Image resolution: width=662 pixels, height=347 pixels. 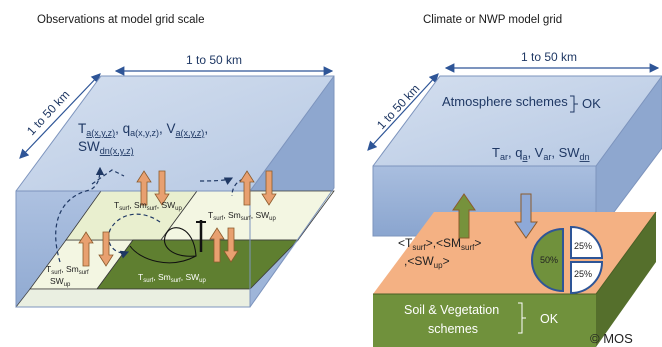 What do you see at coordinates (133, 298) in the screenshot?
I see `left-tile-strip` at bounding box center [133, 298].